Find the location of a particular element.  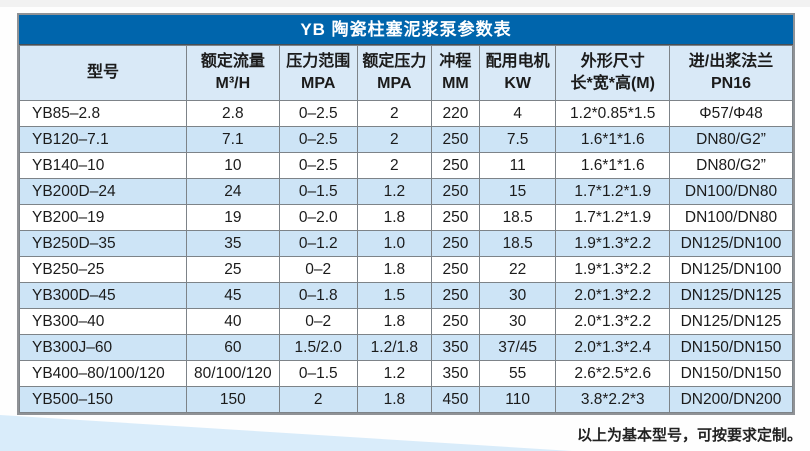

cell-stroke: 220 is located at coordinates (455, 113).